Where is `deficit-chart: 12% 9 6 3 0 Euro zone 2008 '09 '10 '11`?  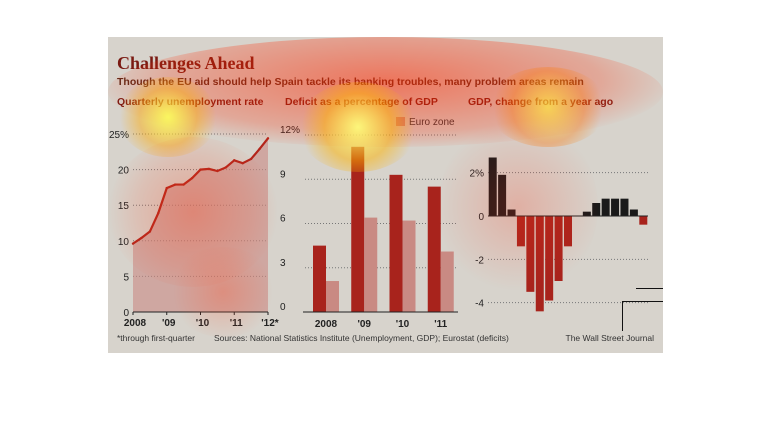
deficit-chart: 12% 9 6 3 0 Euro zone 2008 '09 '10 '11 is located at coordinates (369, 223).